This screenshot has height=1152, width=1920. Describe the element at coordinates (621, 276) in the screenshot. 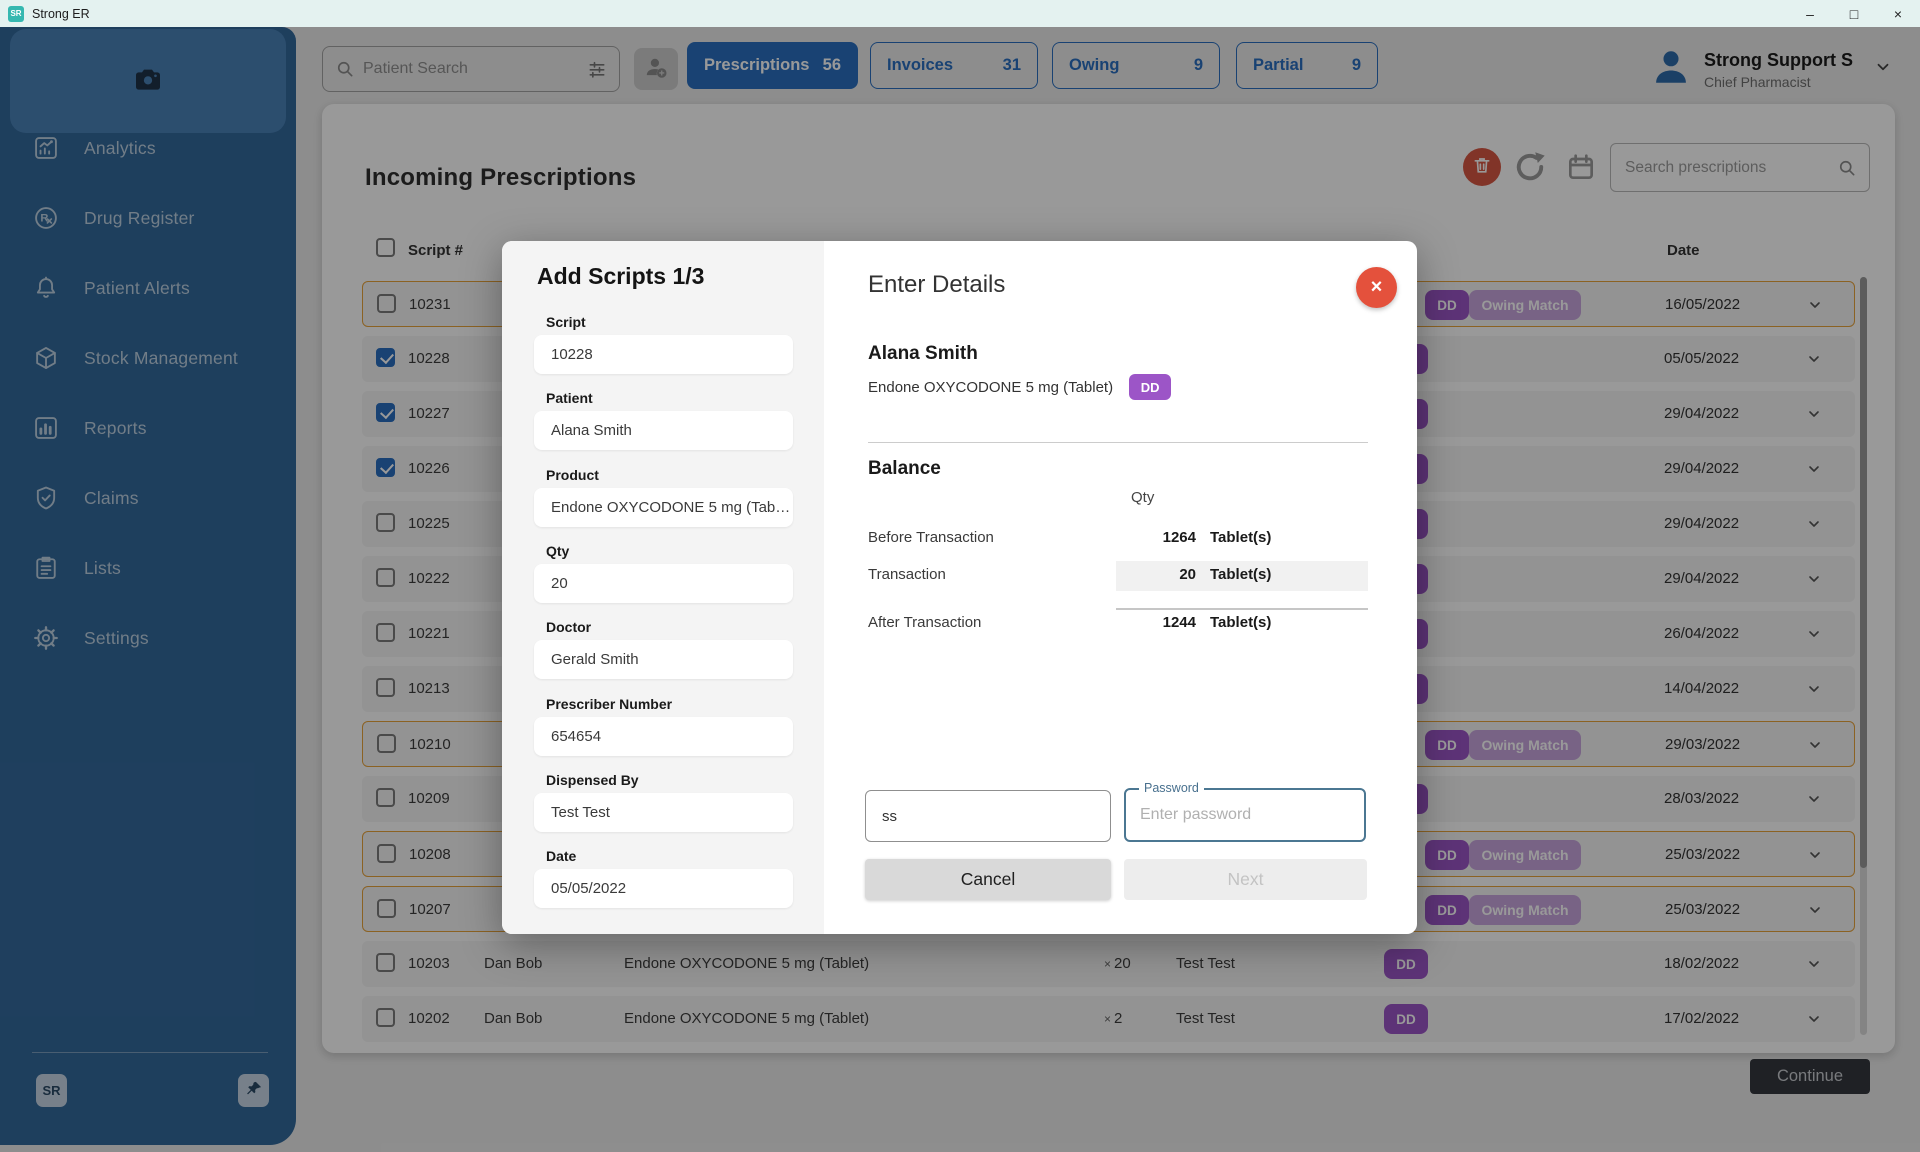

I see `modal-form-title: Add Scripts 1/3` at that location.